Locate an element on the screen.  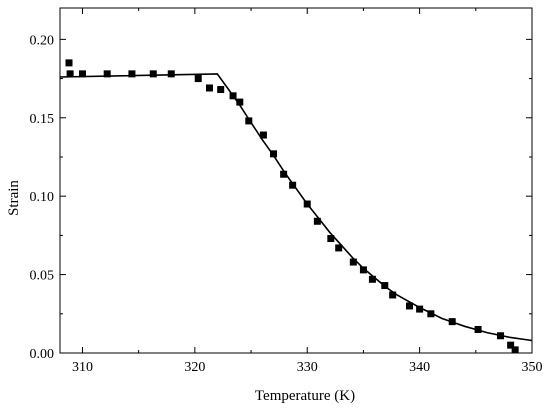
y-tick-label: 0.10 is located at coordinates (42, 197).